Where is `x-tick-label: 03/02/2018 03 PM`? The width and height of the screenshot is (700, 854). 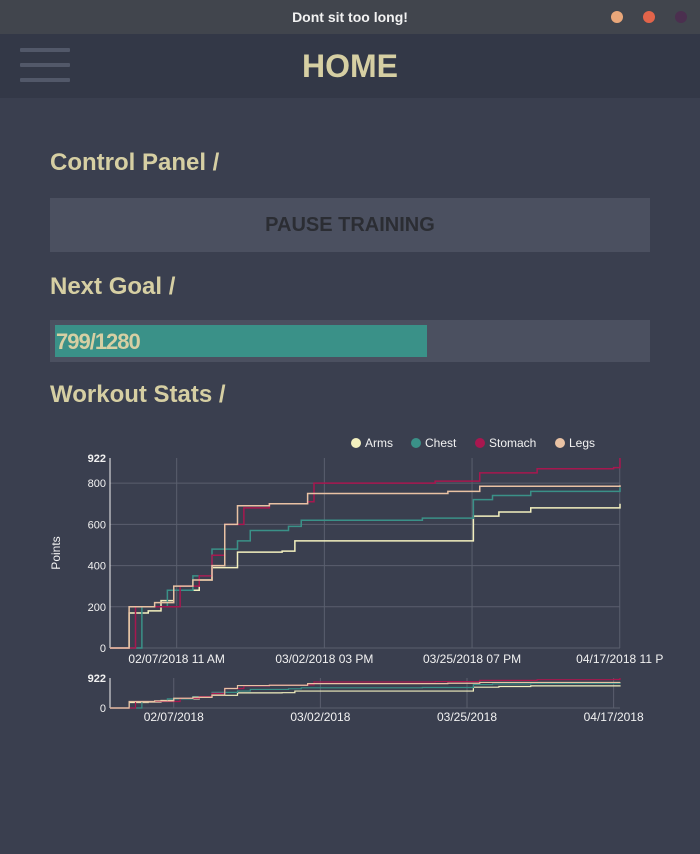 x-tick-label: 03/02/2018 03 PM is located at coordinates (324, 659).